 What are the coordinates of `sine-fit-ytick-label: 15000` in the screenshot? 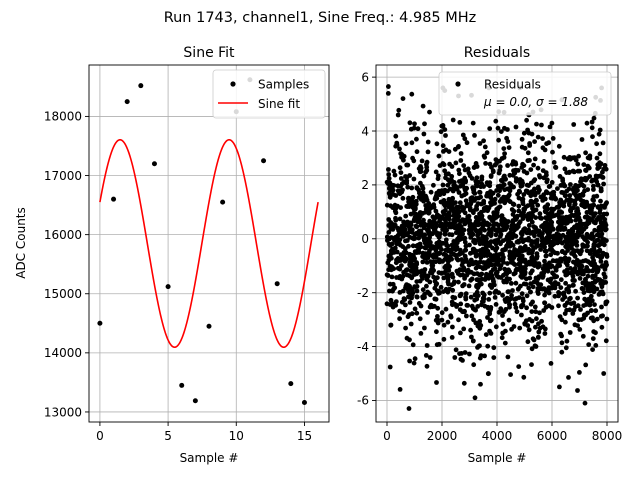 It's located at (63, 294).